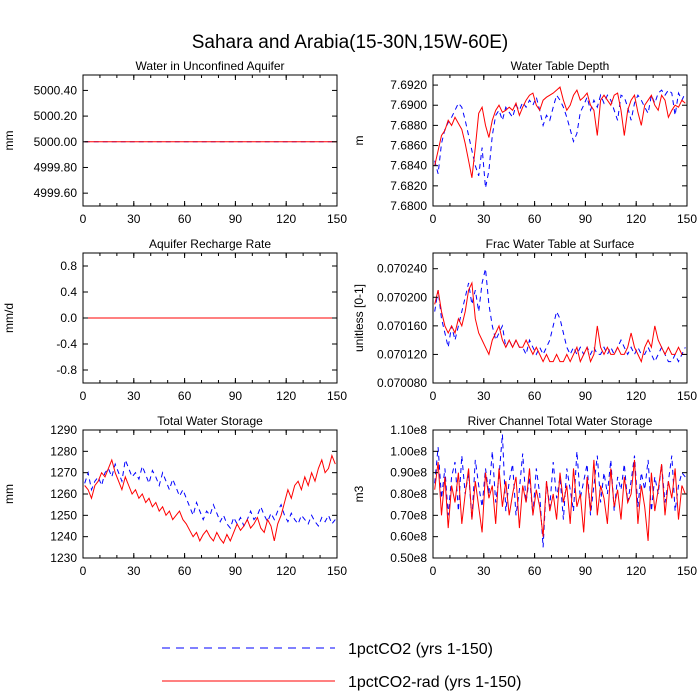 The width and height of the screenshot is (700, 700). What do you see at coordinates (63, 558) in the screenshot?
I see `y-tick-label: 1230` at bounding box center [63, 558].